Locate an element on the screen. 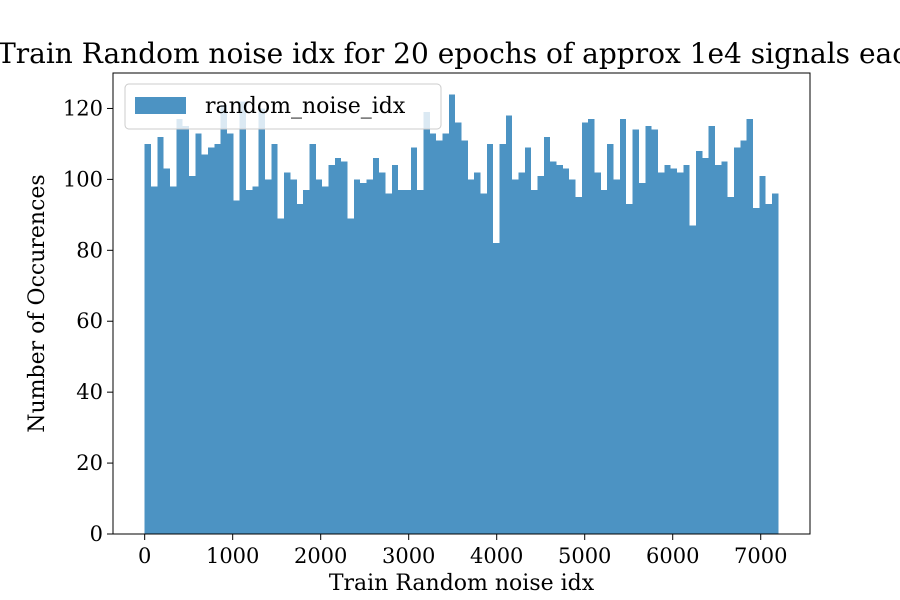 This screenshot has width=900, height=600. y-axis-ticks: 0 20 40 60 80 100 120 is located at coordinates (88, 321).